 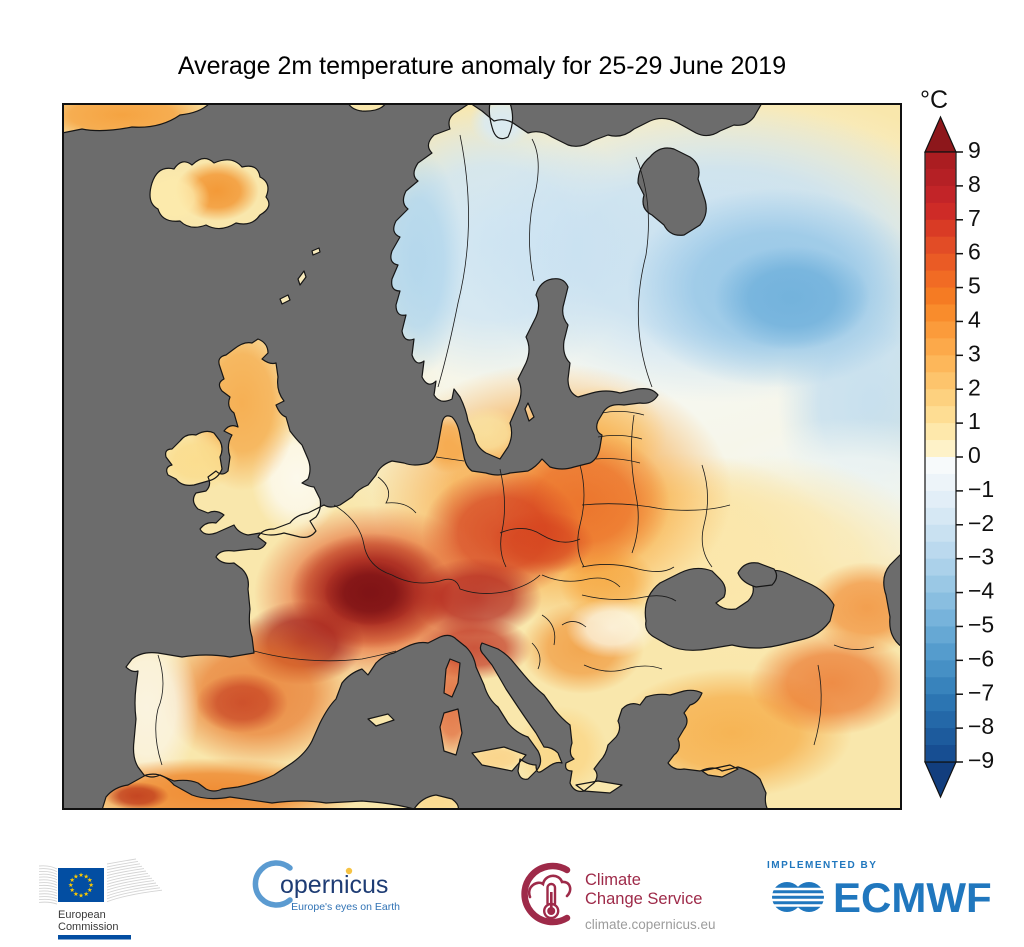 What do you see at coordinates (940, 134) in the screenshot?
I see `colorbar-top-arrow` at bounding box center [940, 134].